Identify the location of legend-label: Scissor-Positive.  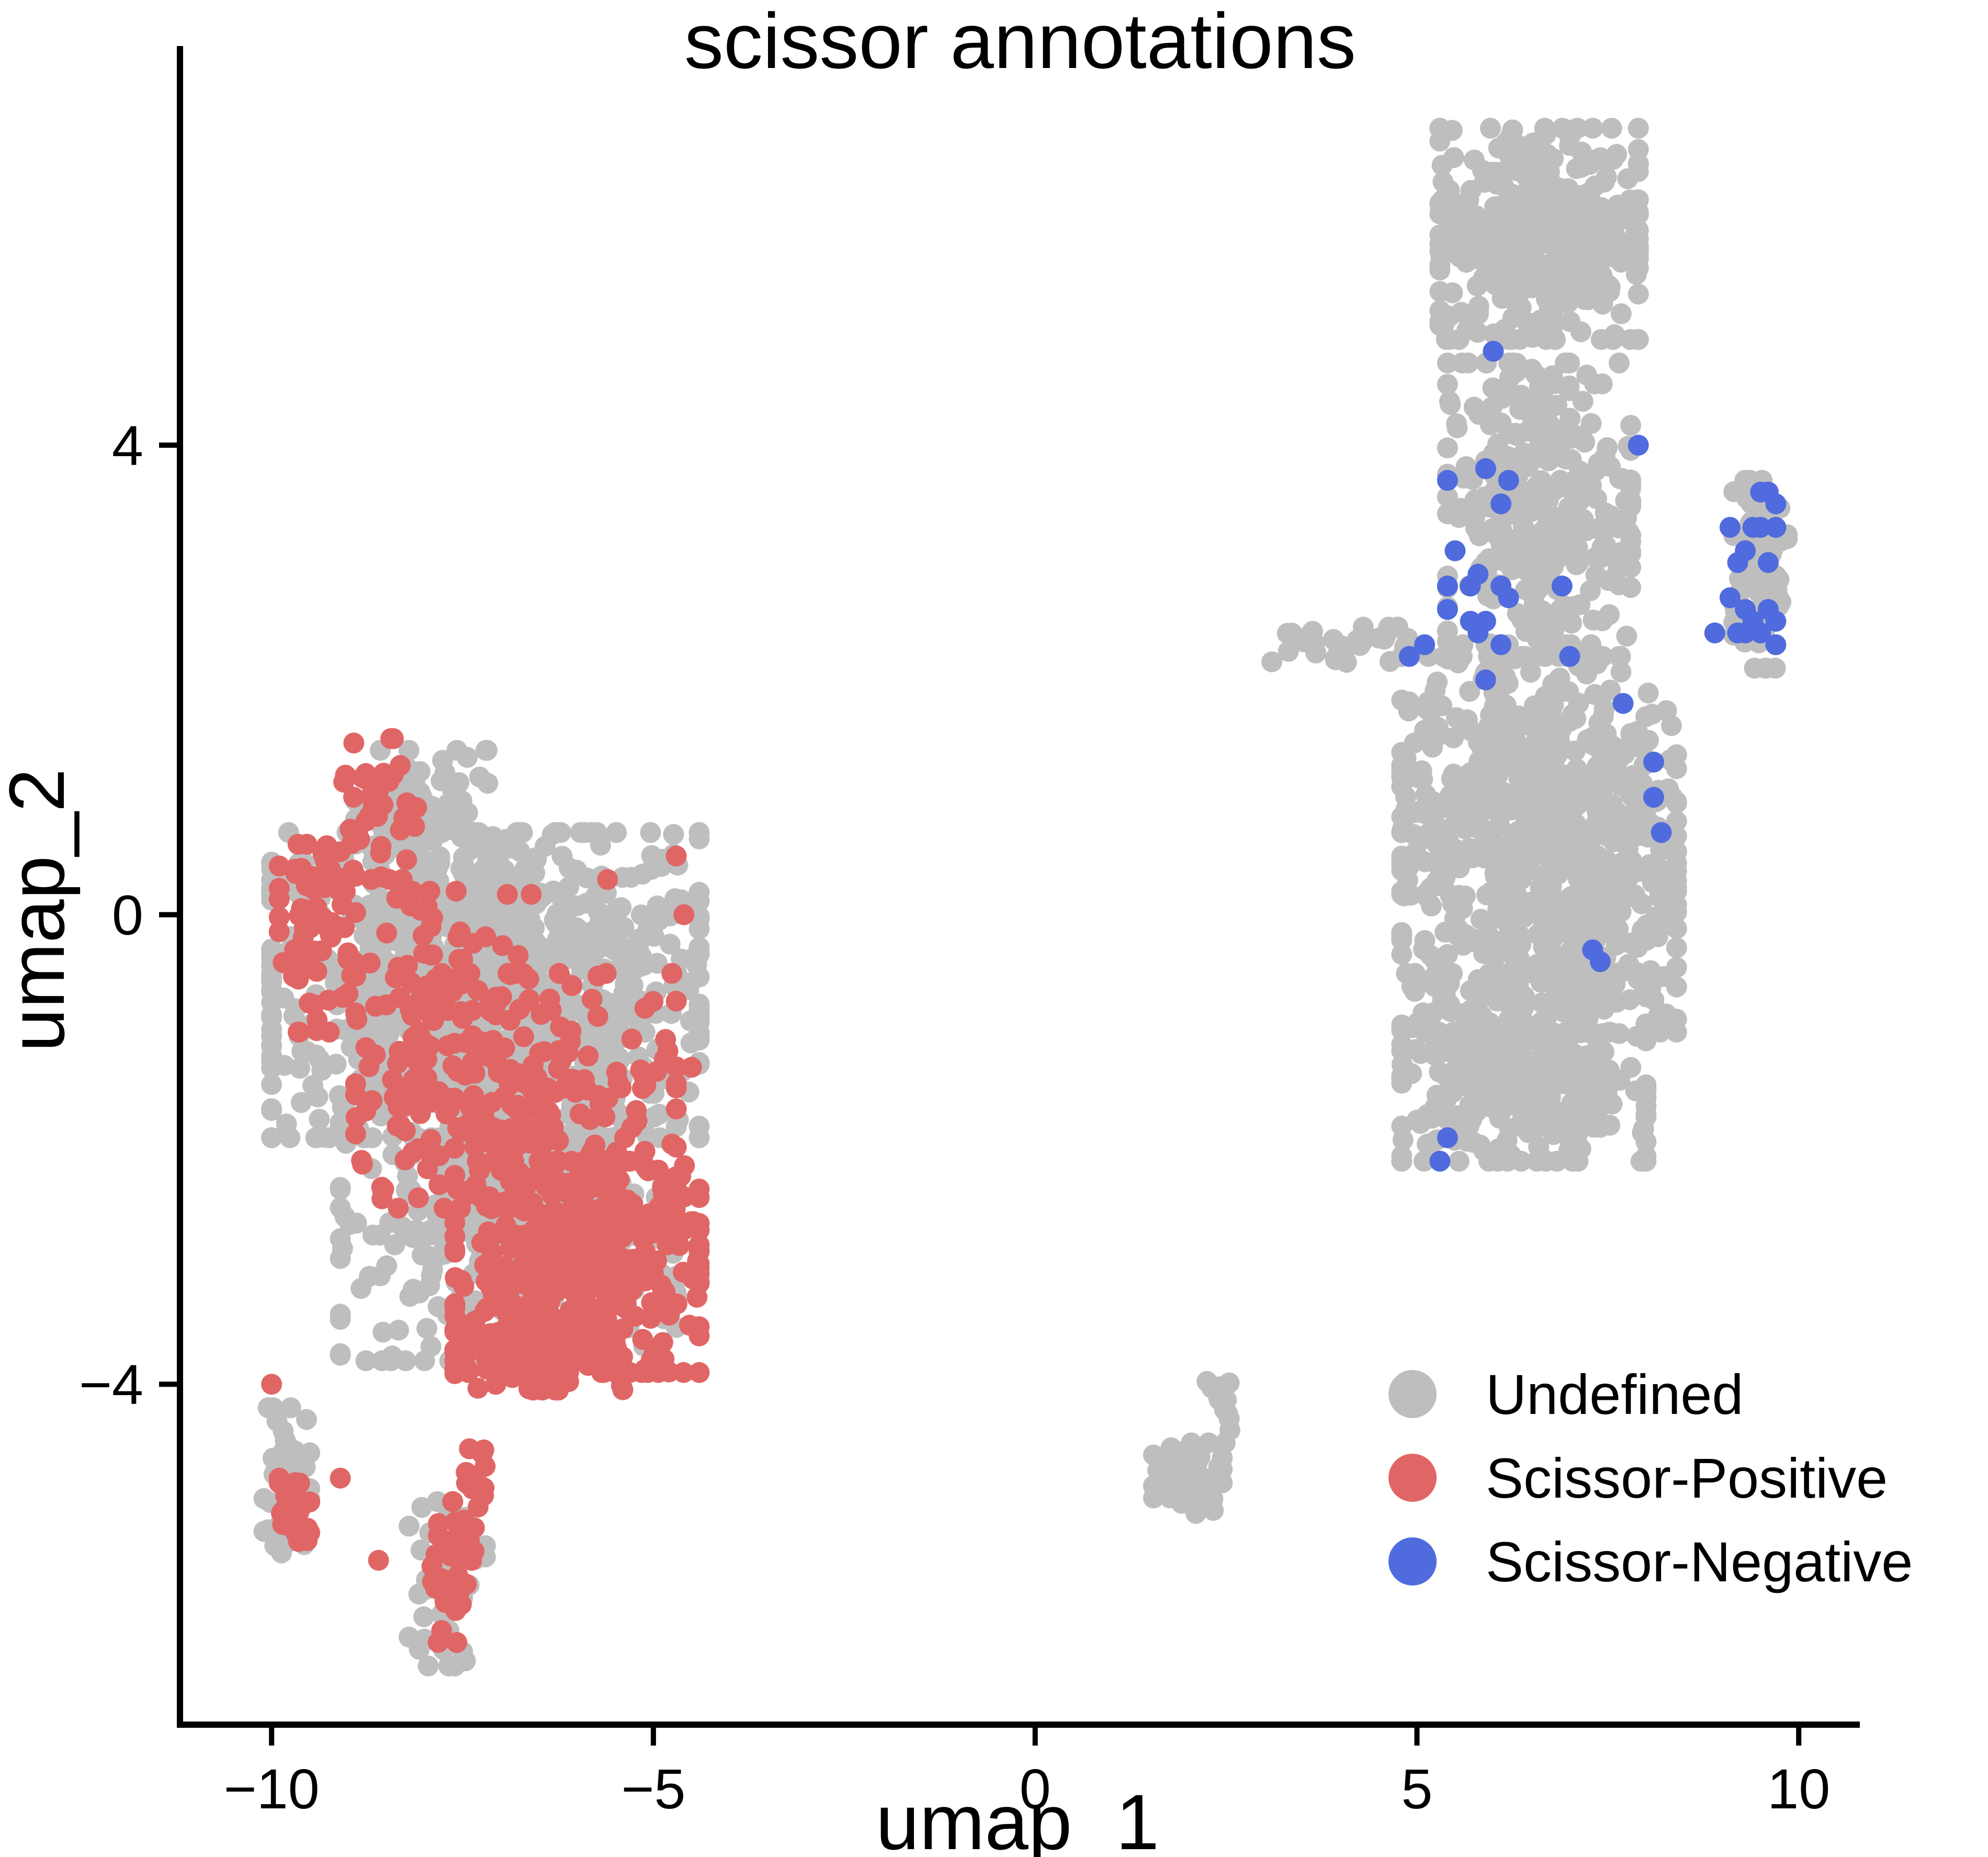
(1687, 1478).